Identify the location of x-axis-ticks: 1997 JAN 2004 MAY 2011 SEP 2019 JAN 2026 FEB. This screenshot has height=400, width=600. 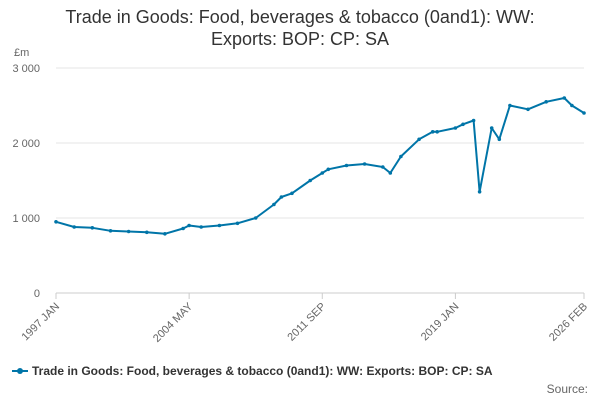
(304, 319).